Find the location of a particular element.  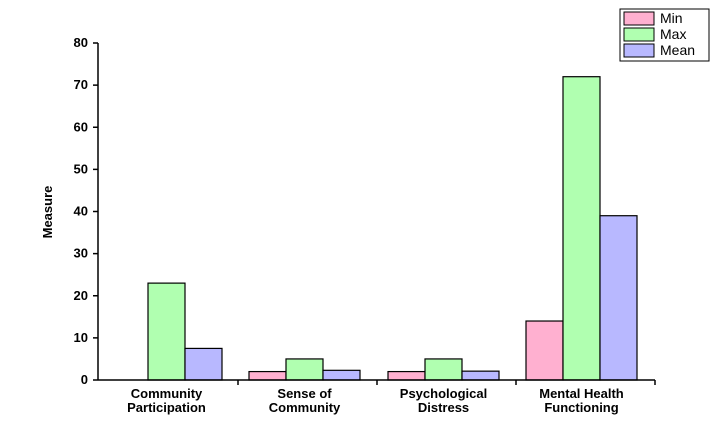

legend-swatch-min is located at coordinates (639, 18).